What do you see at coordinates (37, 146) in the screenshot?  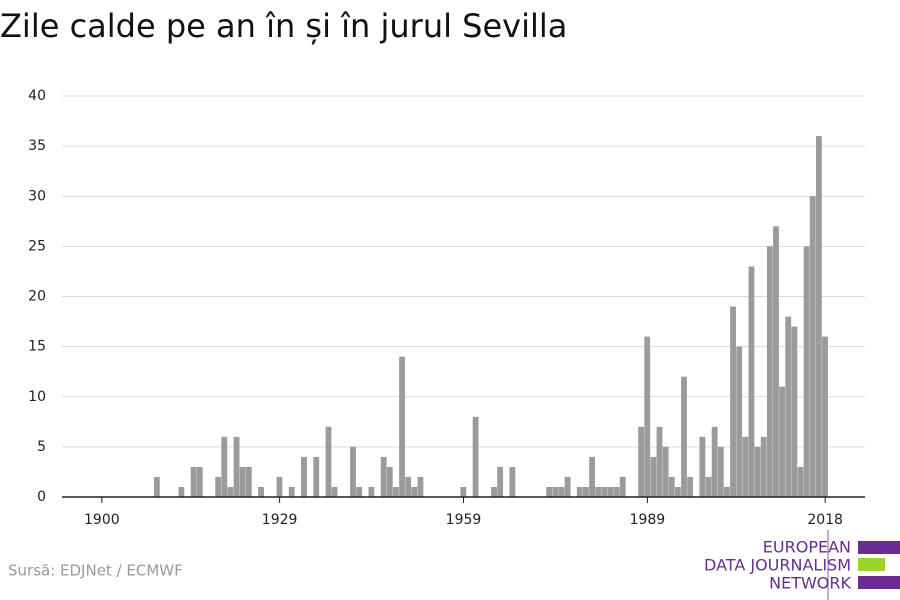 I see `y-tick-label: 35` at bounding box center [37, 146].